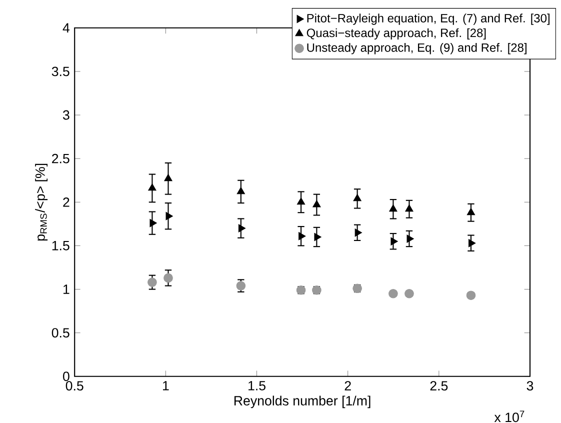 This screenshot has width=561, height=423. Describe the element at coordinates (61, 333) in the screenshot. I see `y-tick-label: 0.5` at that location.